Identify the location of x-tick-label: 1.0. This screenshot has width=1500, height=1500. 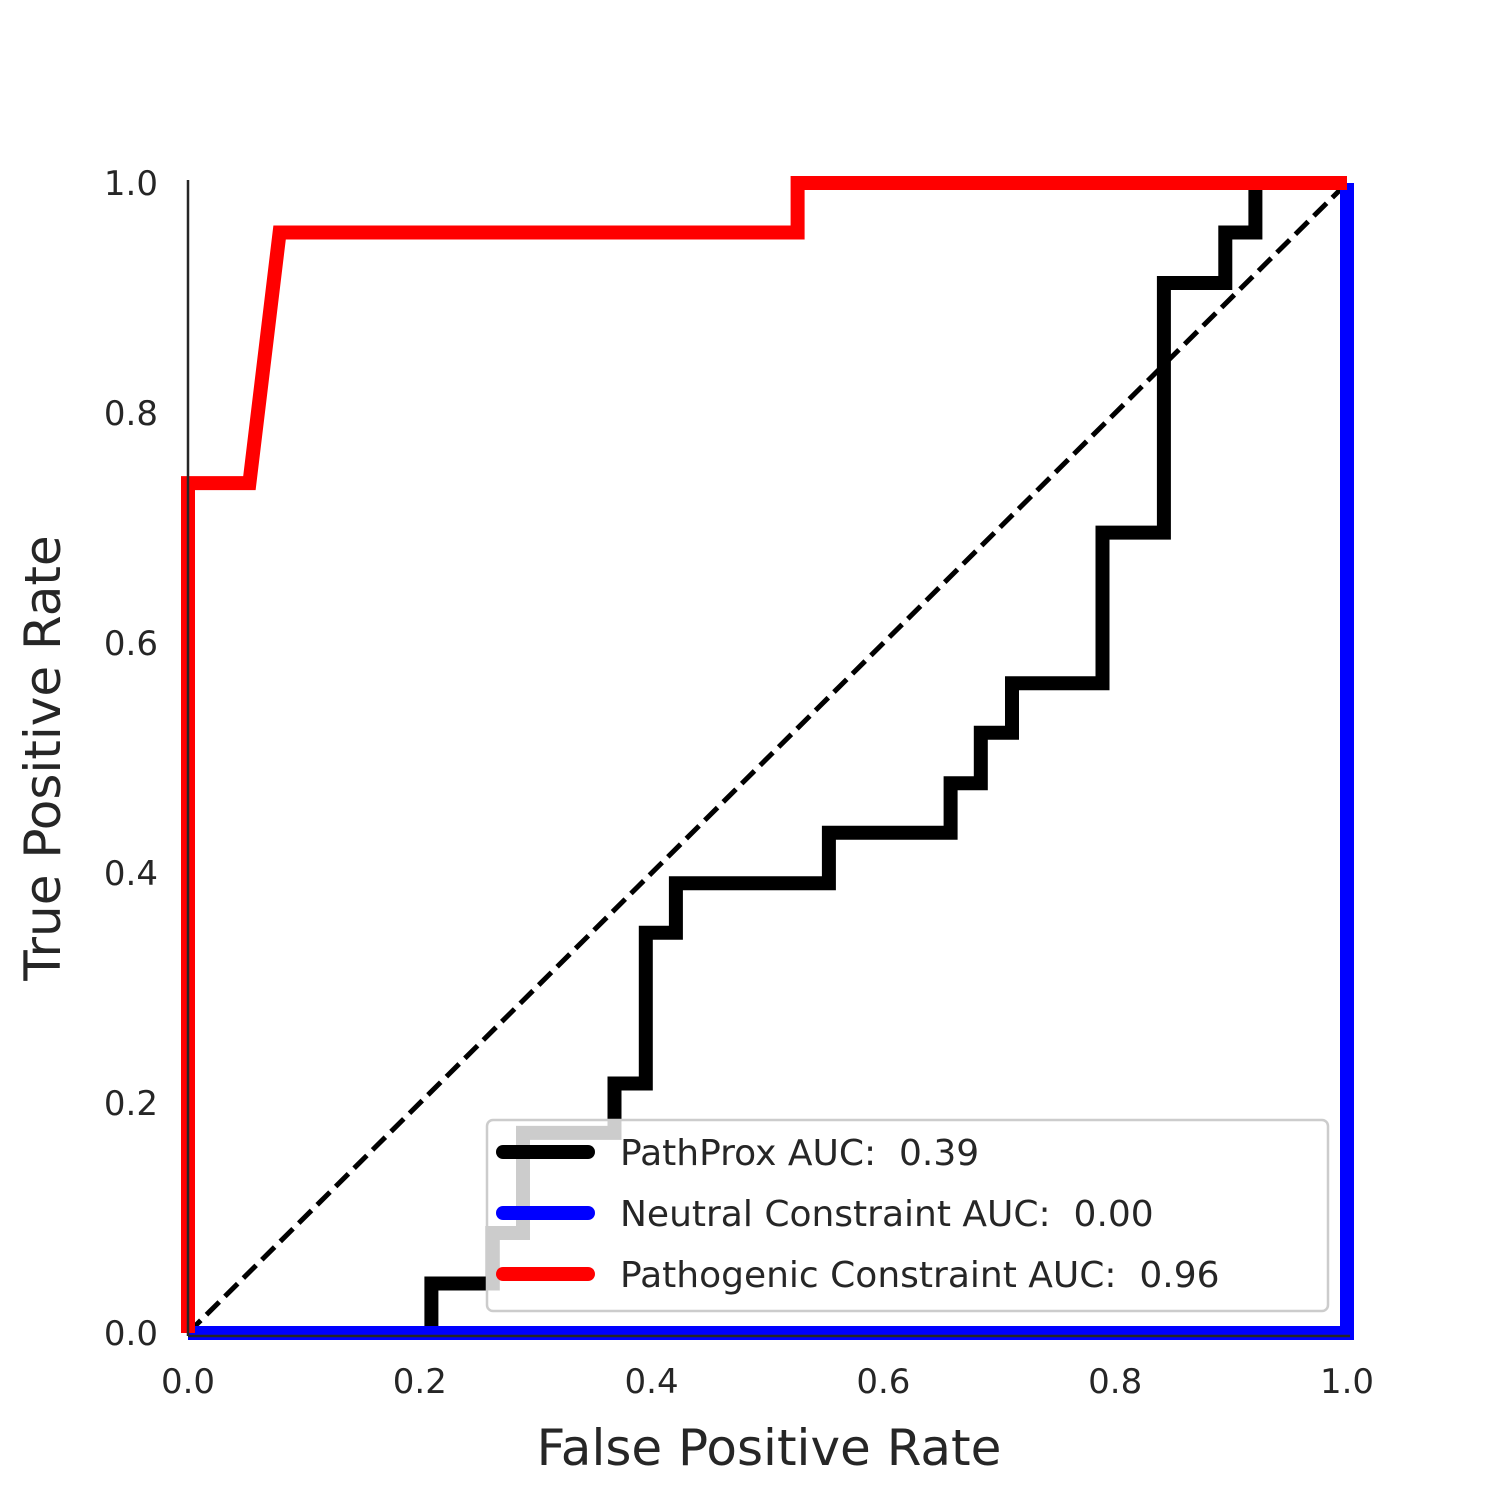
(1347, 1382).